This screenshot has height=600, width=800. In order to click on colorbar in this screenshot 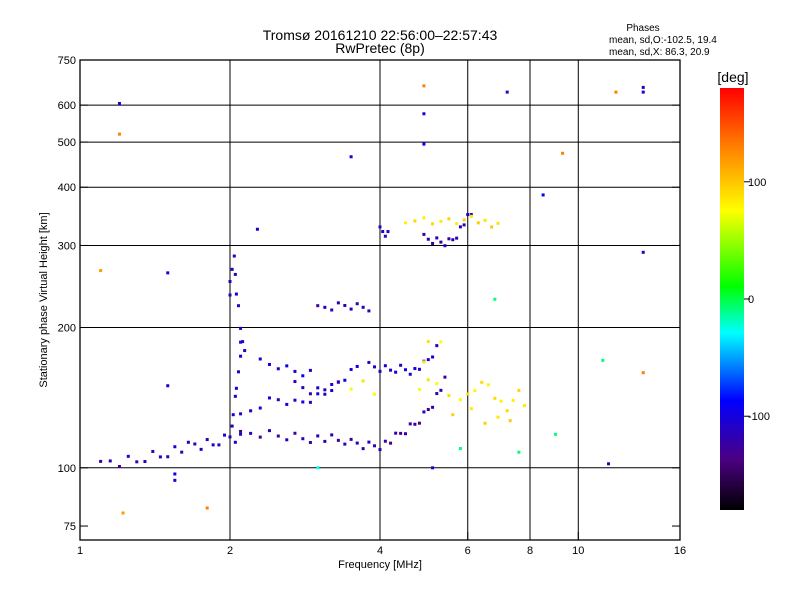, I will do `click(732, 299)`.